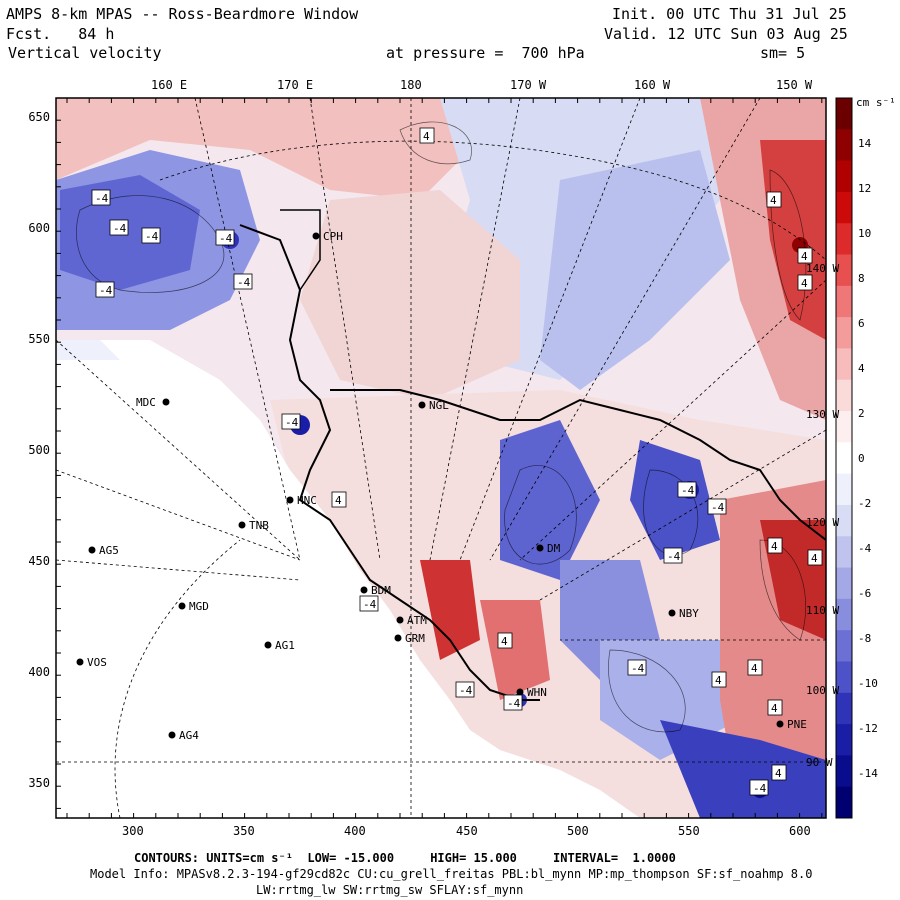 This screenshot has width=900, height=900. What do you see at coordinates (783, 53) in the screenshot?
I see `smoothing-value: sm= 5` at bounding box center [783, 53].